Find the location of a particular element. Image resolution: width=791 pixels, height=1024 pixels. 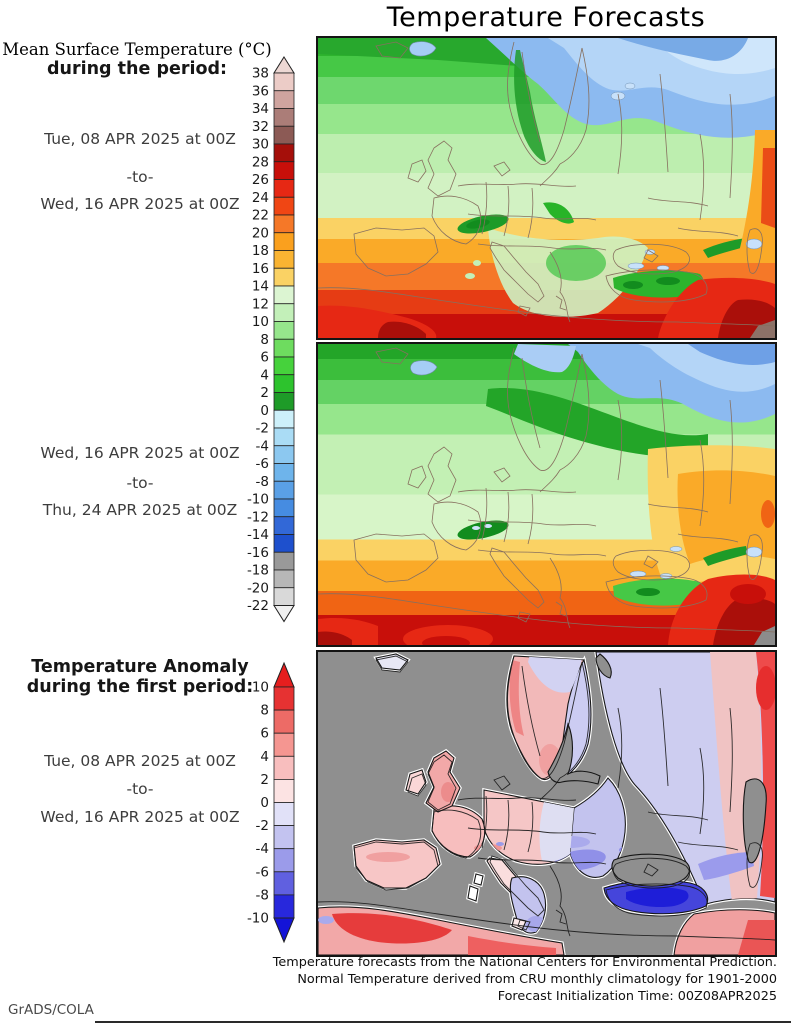

warm-region-east is located at coordinates (711, 516).